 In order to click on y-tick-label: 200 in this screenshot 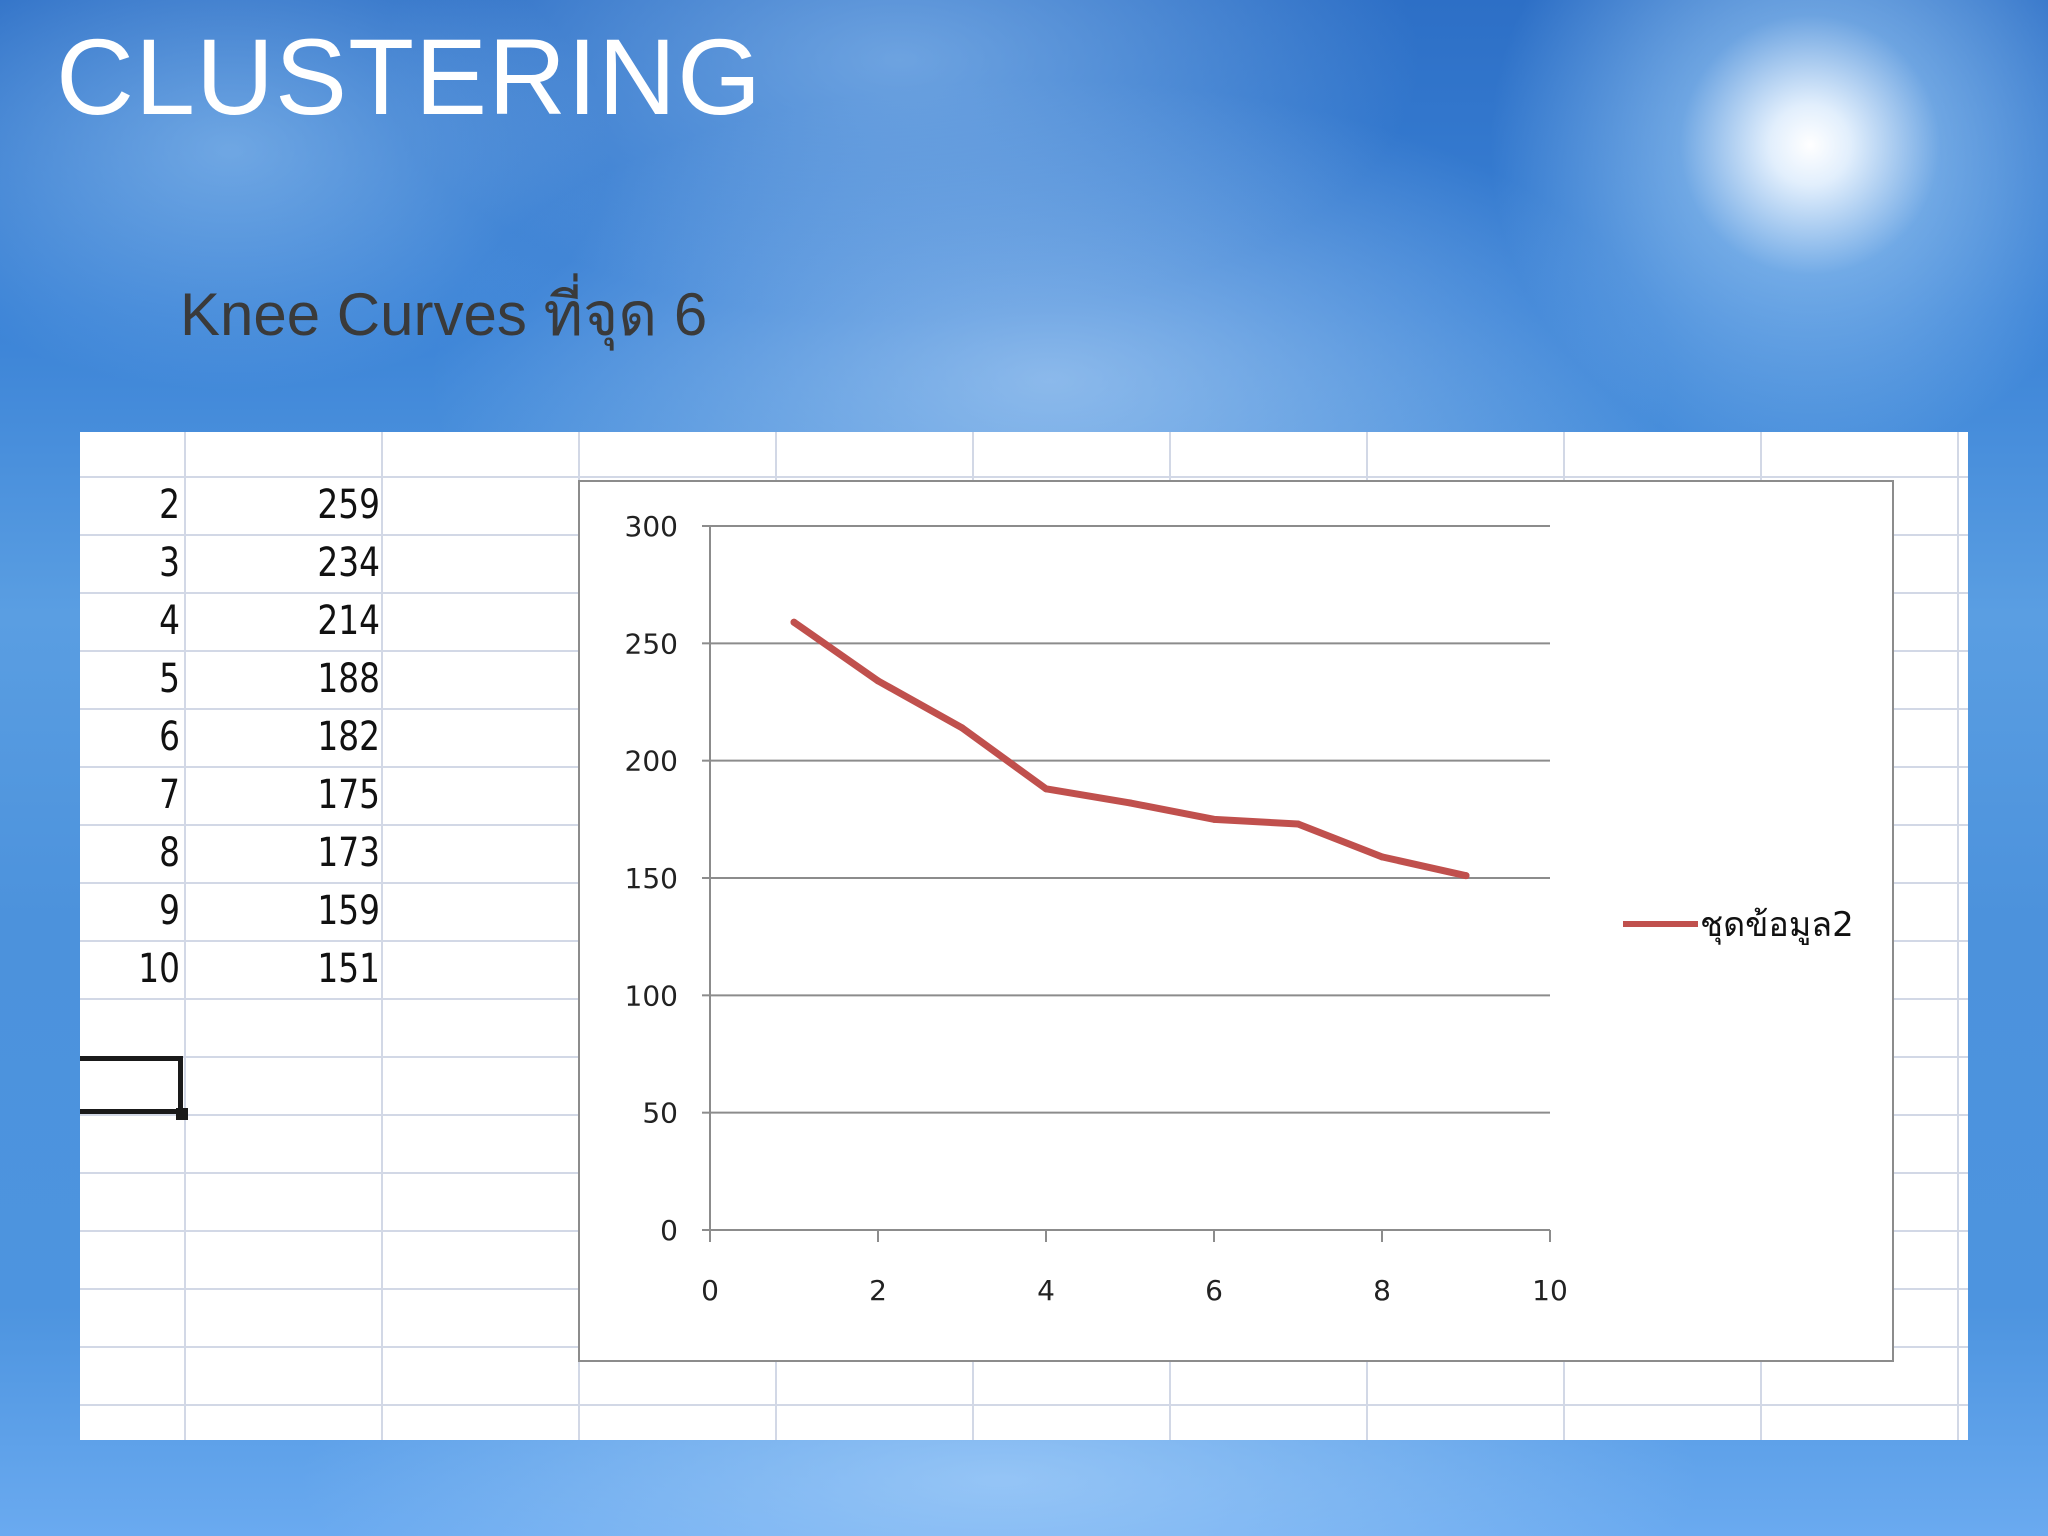, I will do `click(651, 761)`.